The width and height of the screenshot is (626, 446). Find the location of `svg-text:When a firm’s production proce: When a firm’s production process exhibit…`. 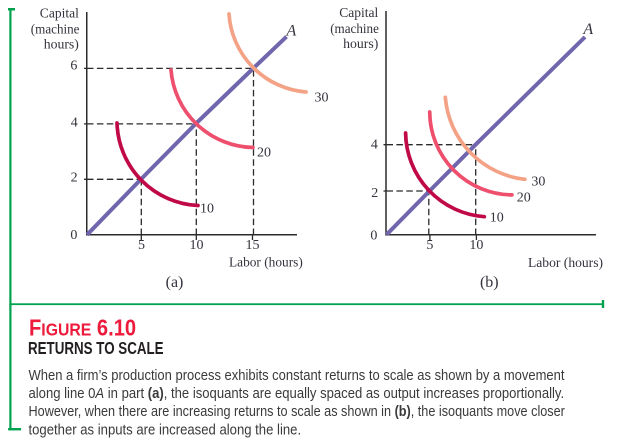

svg-text:When a firm’s production proce: When a firm’s production process exhibit… is located at coordinates (297, 374).